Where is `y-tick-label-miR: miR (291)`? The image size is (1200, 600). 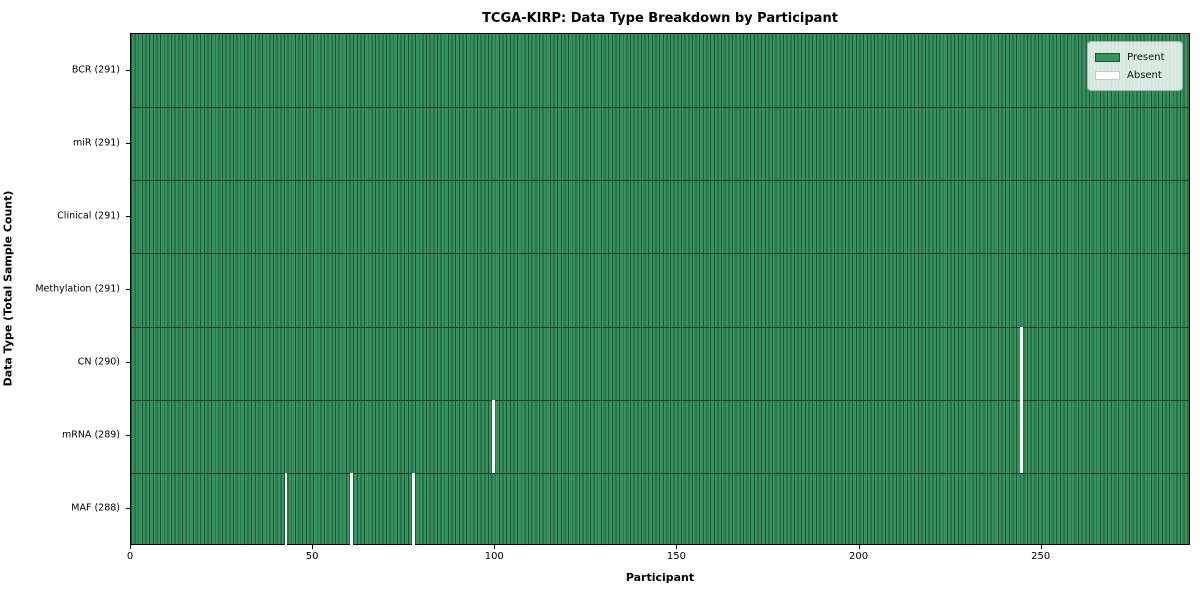 y-tick-label-miR: miR (291) is located at coordinates (96, 143).